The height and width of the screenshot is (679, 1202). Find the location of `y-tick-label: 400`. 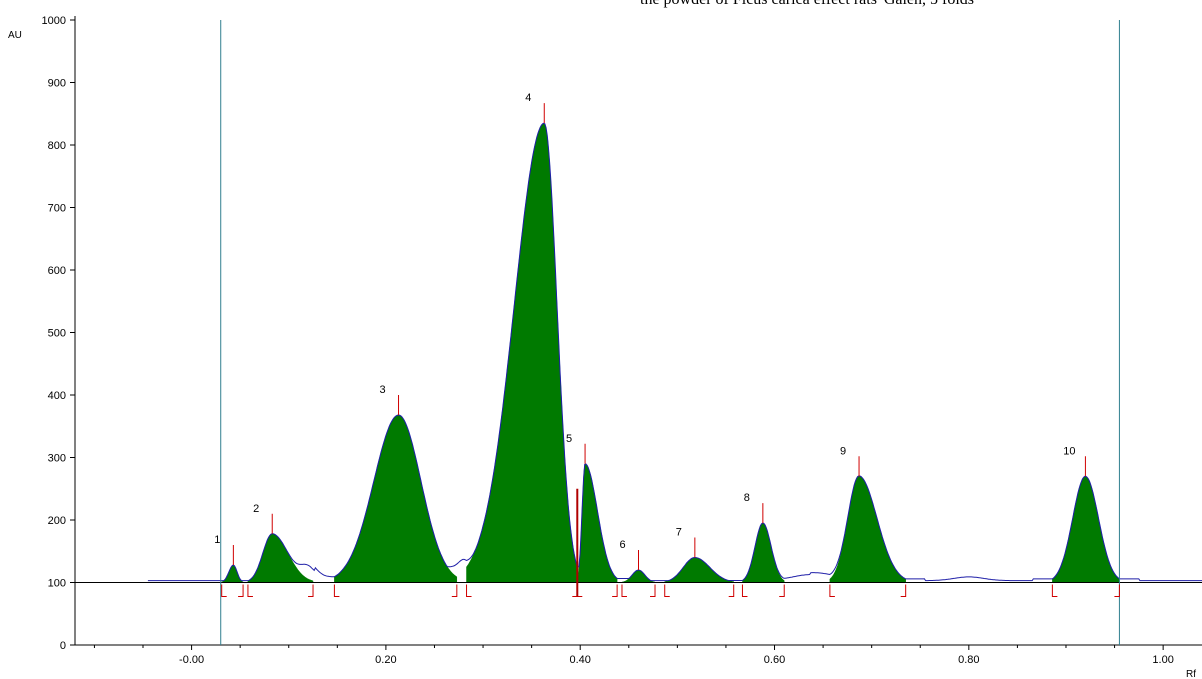

y-tick-label: 400 is located at coordinates (57, 396).